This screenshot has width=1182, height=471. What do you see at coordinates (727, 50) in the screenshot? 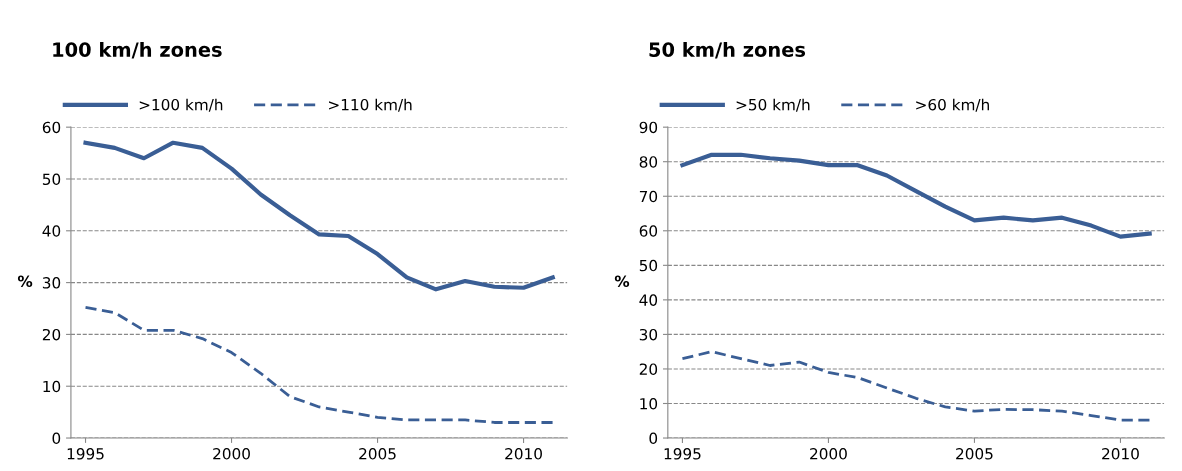
I see `chart-title: 50 km/h zones` at bounding box center [727, 50].